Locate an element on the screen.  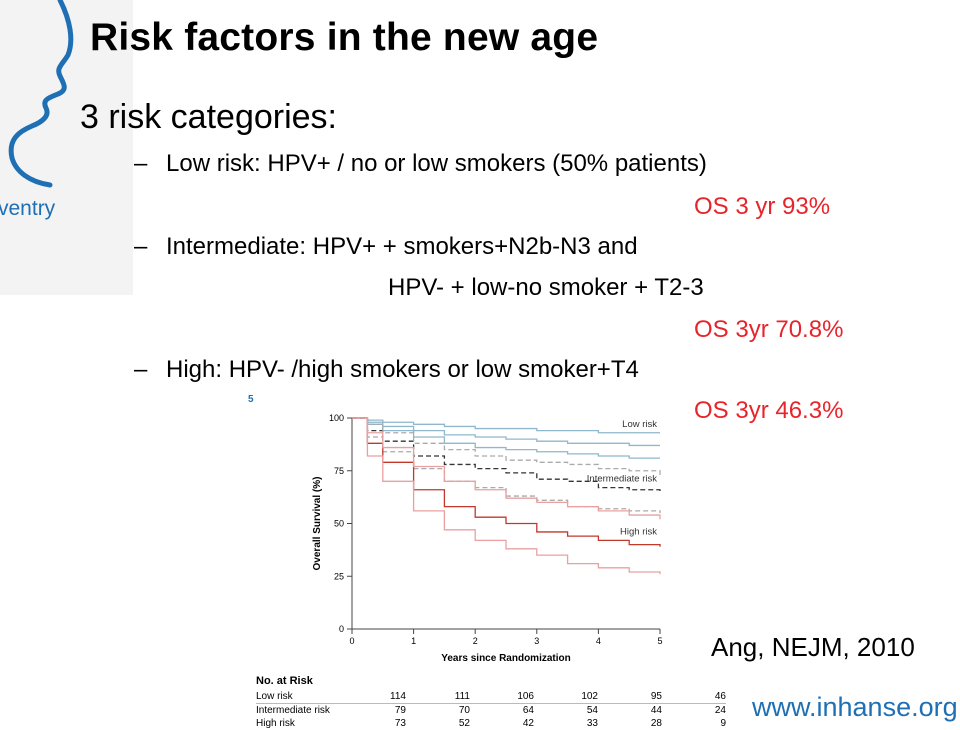
y-tick-label: 75 is located at coordinates (339, 471).